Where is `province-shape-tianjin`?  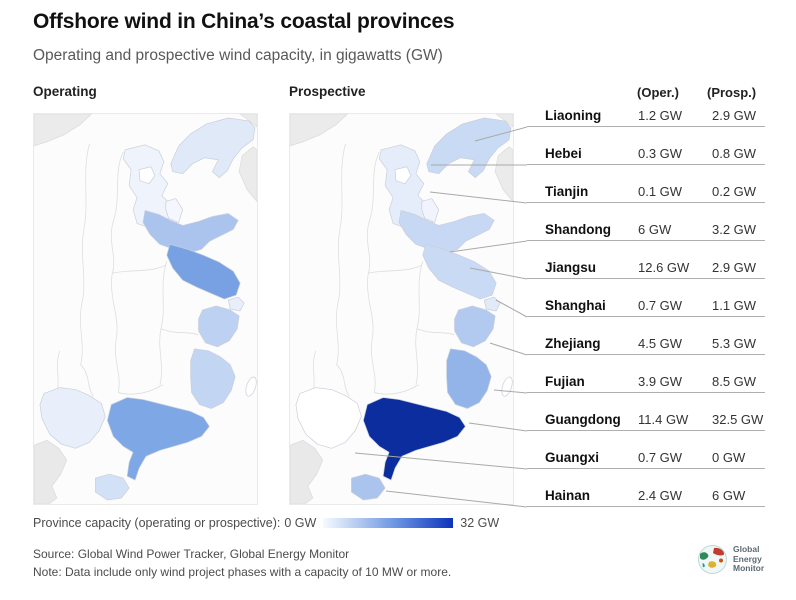 province-shape-tianjin is located at coordinates (174, 210).